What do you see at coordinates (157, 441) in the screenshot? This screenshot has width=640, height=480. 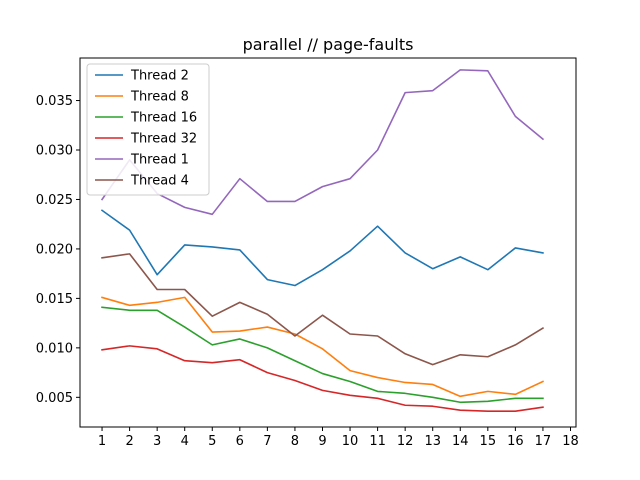 I see `x-tick-label: 3` at bounding box center [157, 441].